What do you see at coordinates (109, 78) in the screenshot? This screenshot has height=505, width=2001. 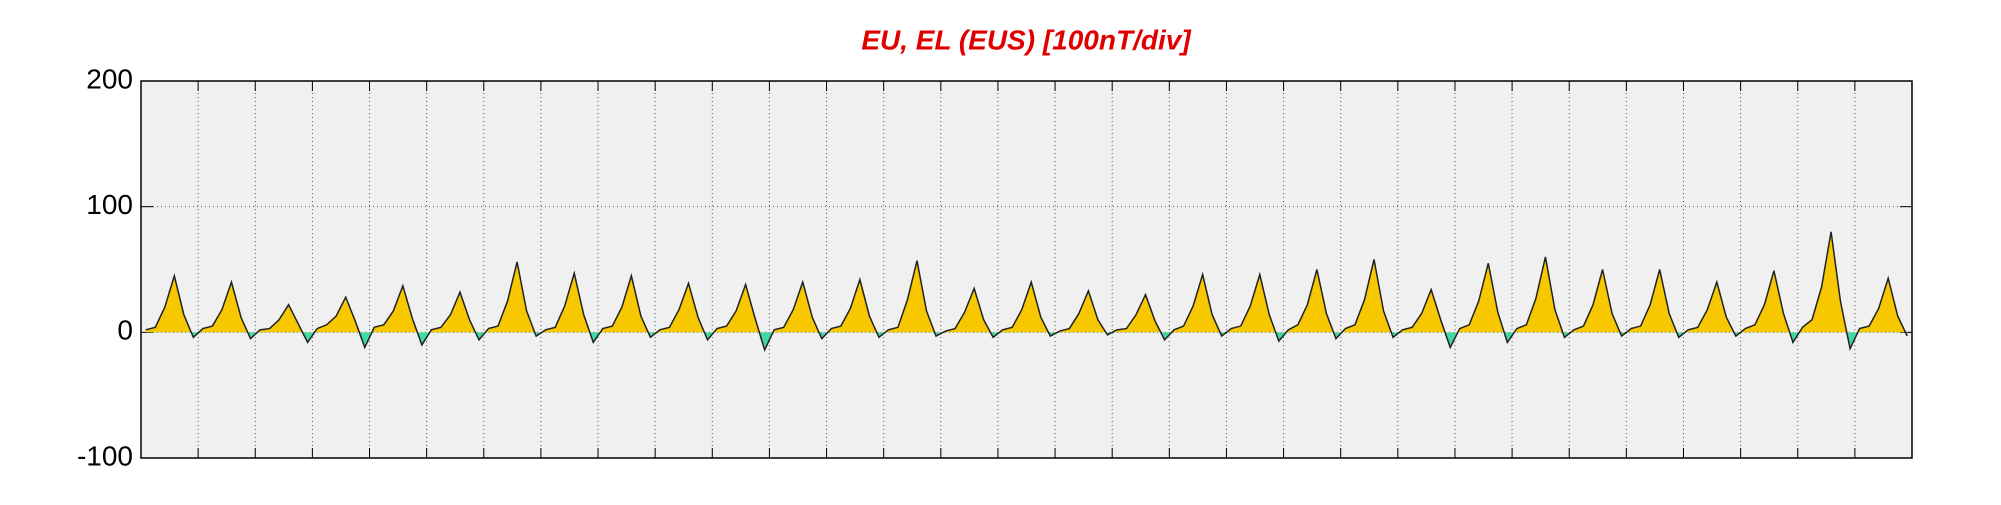 I see `y-tick-label: 200` at bounding box center [109, 78].